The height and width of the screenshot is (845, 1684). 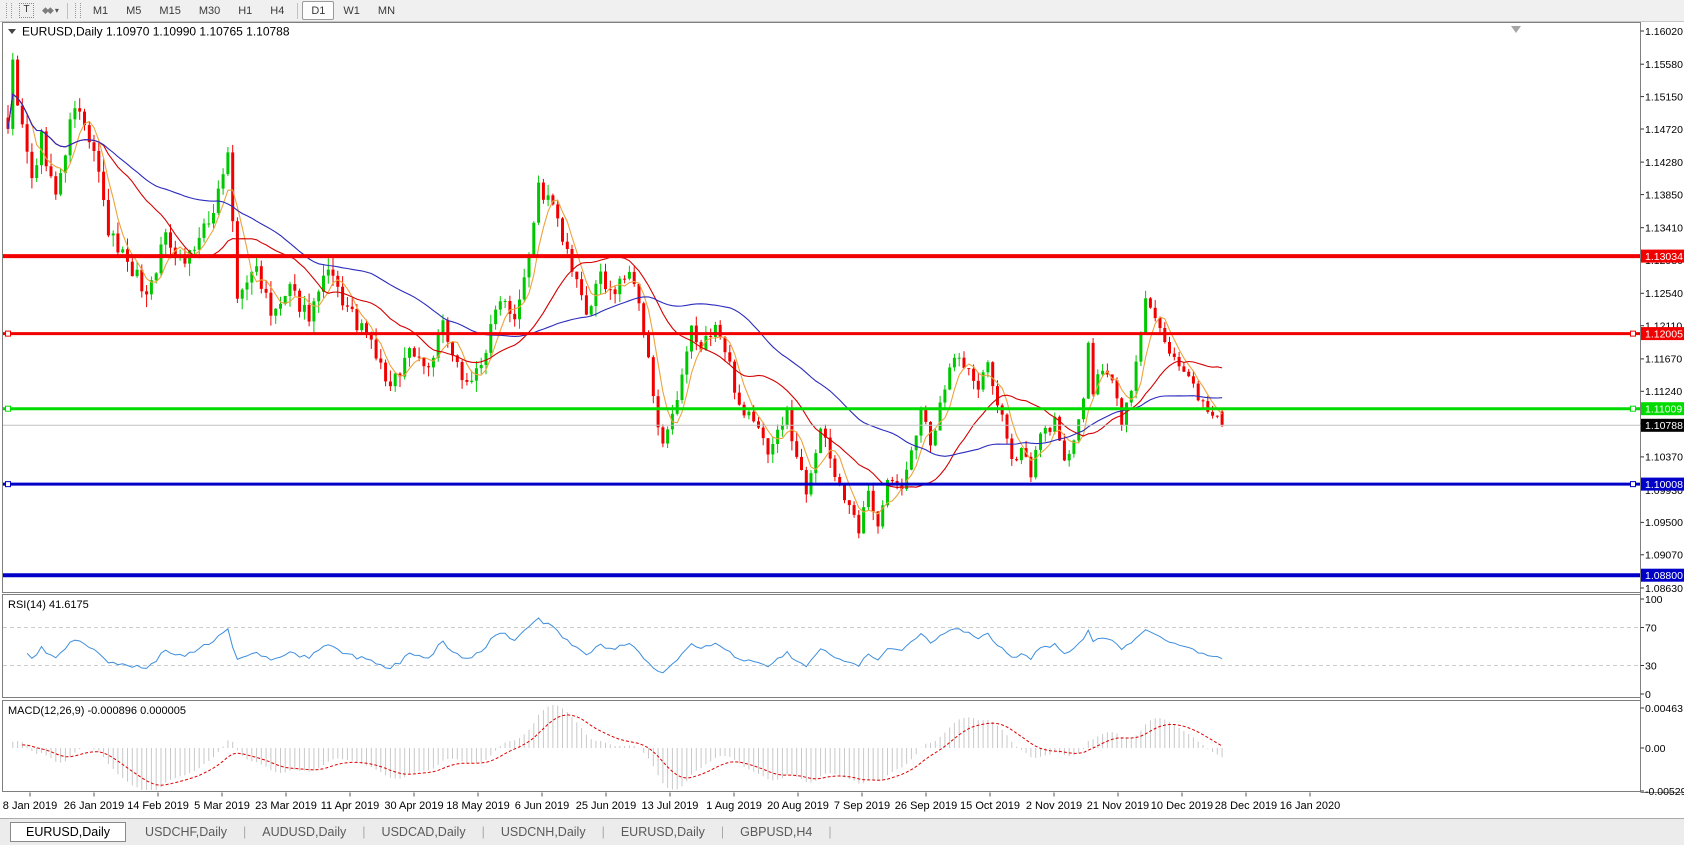 What do you see at coordinates (1310, 806) in the screenshot?
I see `date-label: 16 Jan 2020` at bounding box center [1310, 806].